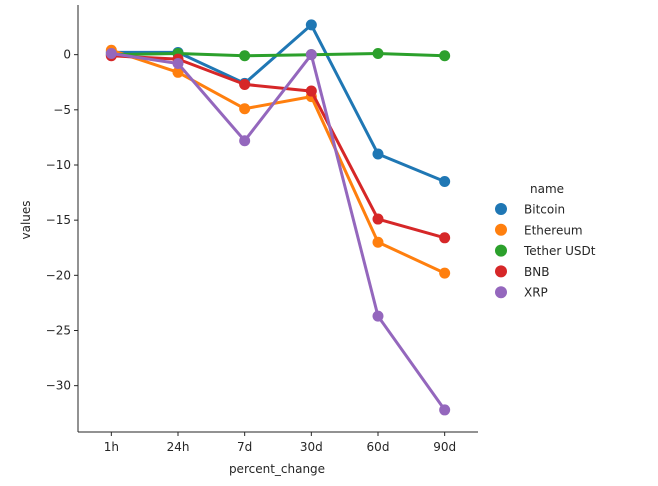  What do you see at coordinates (445, 410) in the screenshot?
I see `data-point-xrp-90d` at bounding box center [445, 410].